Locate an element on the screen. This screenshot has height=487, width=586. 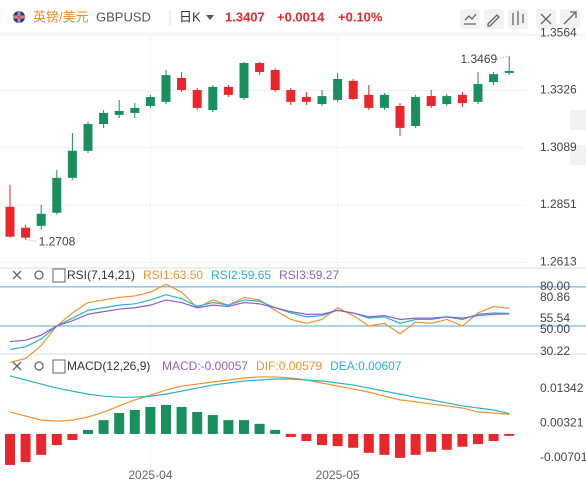
draw-button is located at coordinates (494, 19).